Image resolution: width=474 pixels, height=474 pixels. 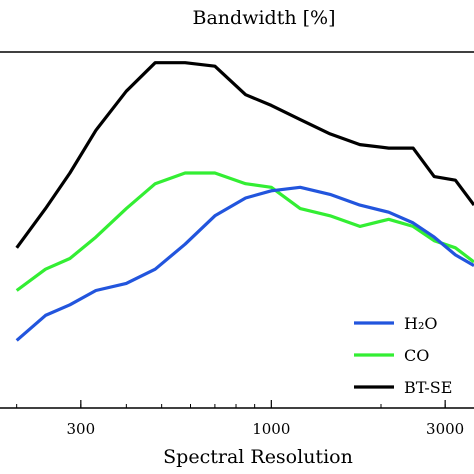 What do you see at coordinates (403, 355) in the screenshot?
I see `legend: H₂O CO BT-SE` at bounding box center [403, 355].